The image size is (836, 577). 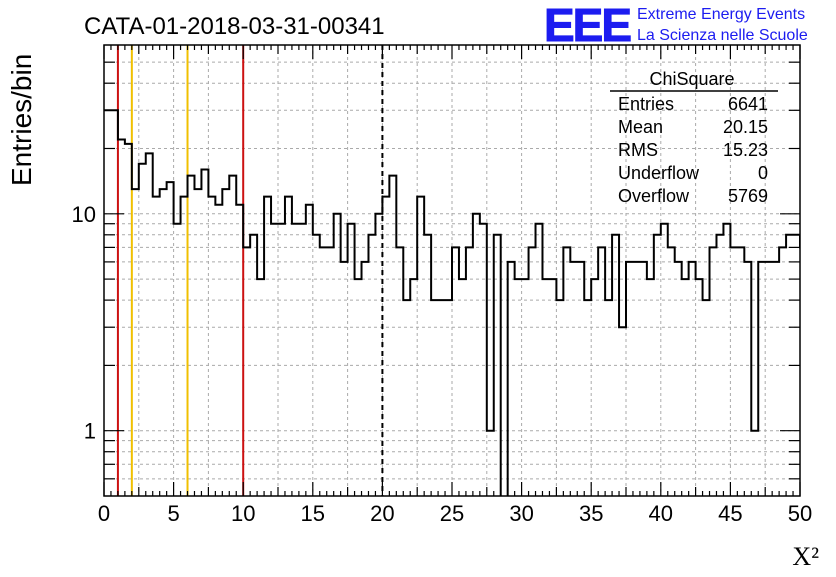 What do you see at coordinates (691, 79) in the screenshot?
I see `stats-title: ChiSquare` at bounding box center [691, 79].